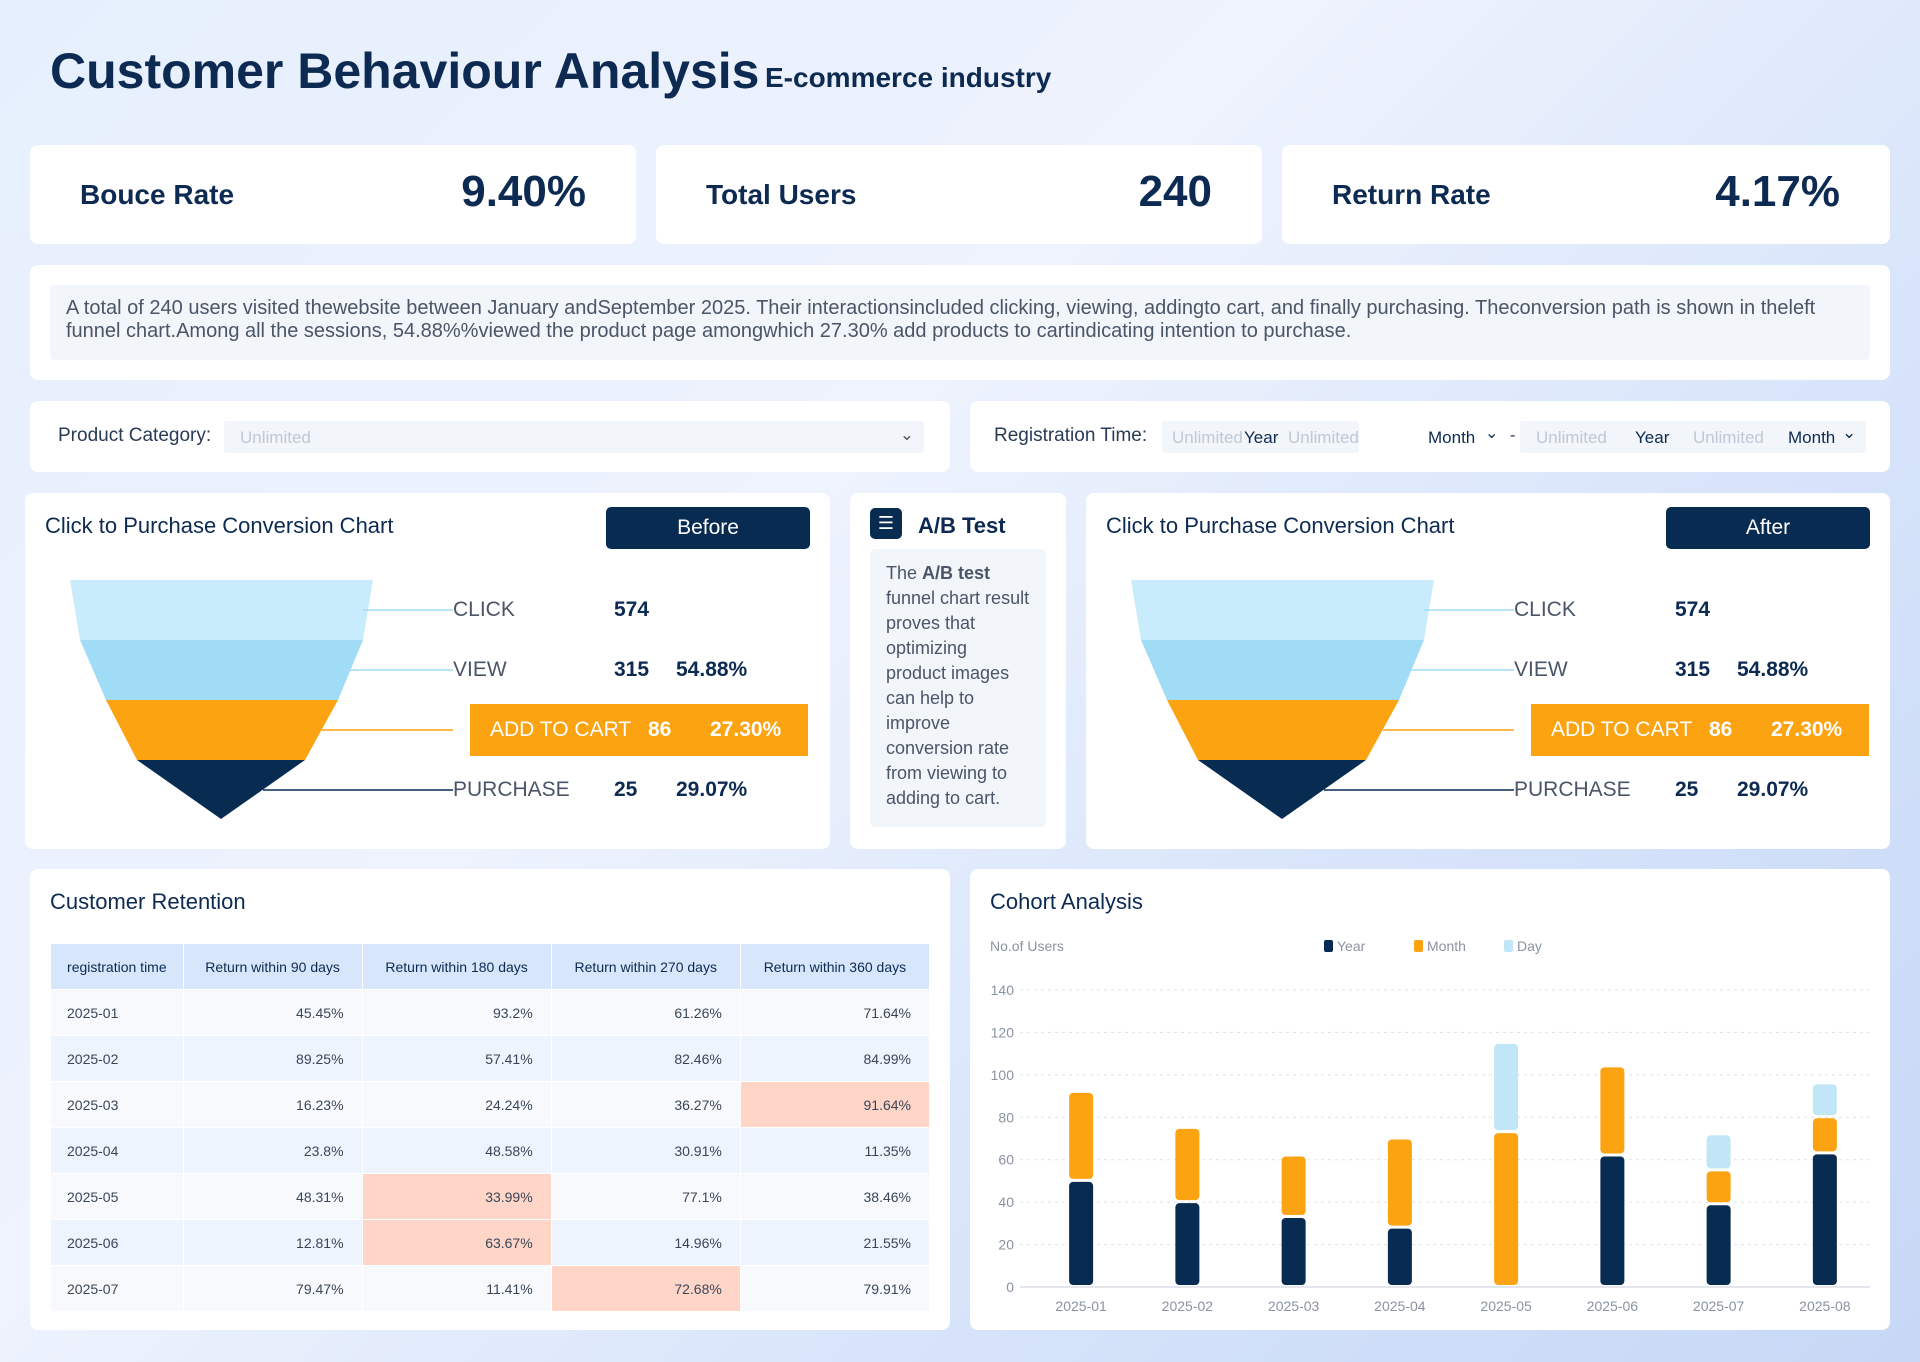  I want to click on legend-label: Day, so click(1529, 946).